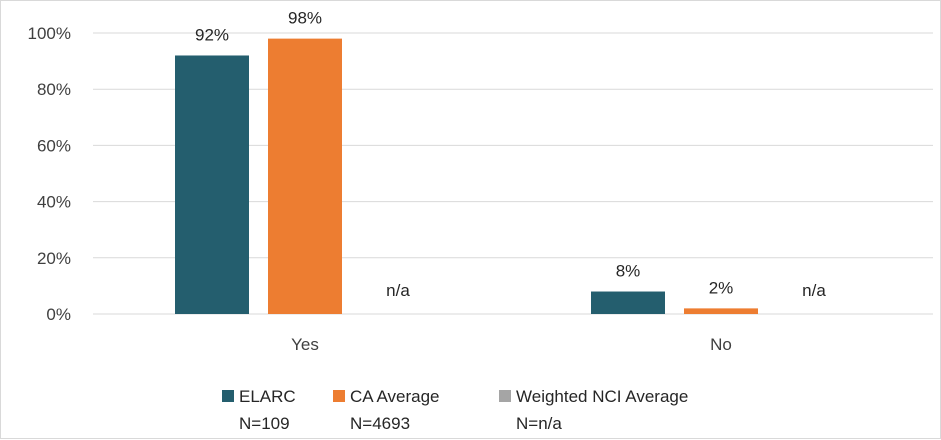 The width and height of the screenshot is (941, 440). What do you see at coordinates (539, 423) in the screenshot?
I see `legend-sample-size: N=n/a` at bounding box center [539, 423].